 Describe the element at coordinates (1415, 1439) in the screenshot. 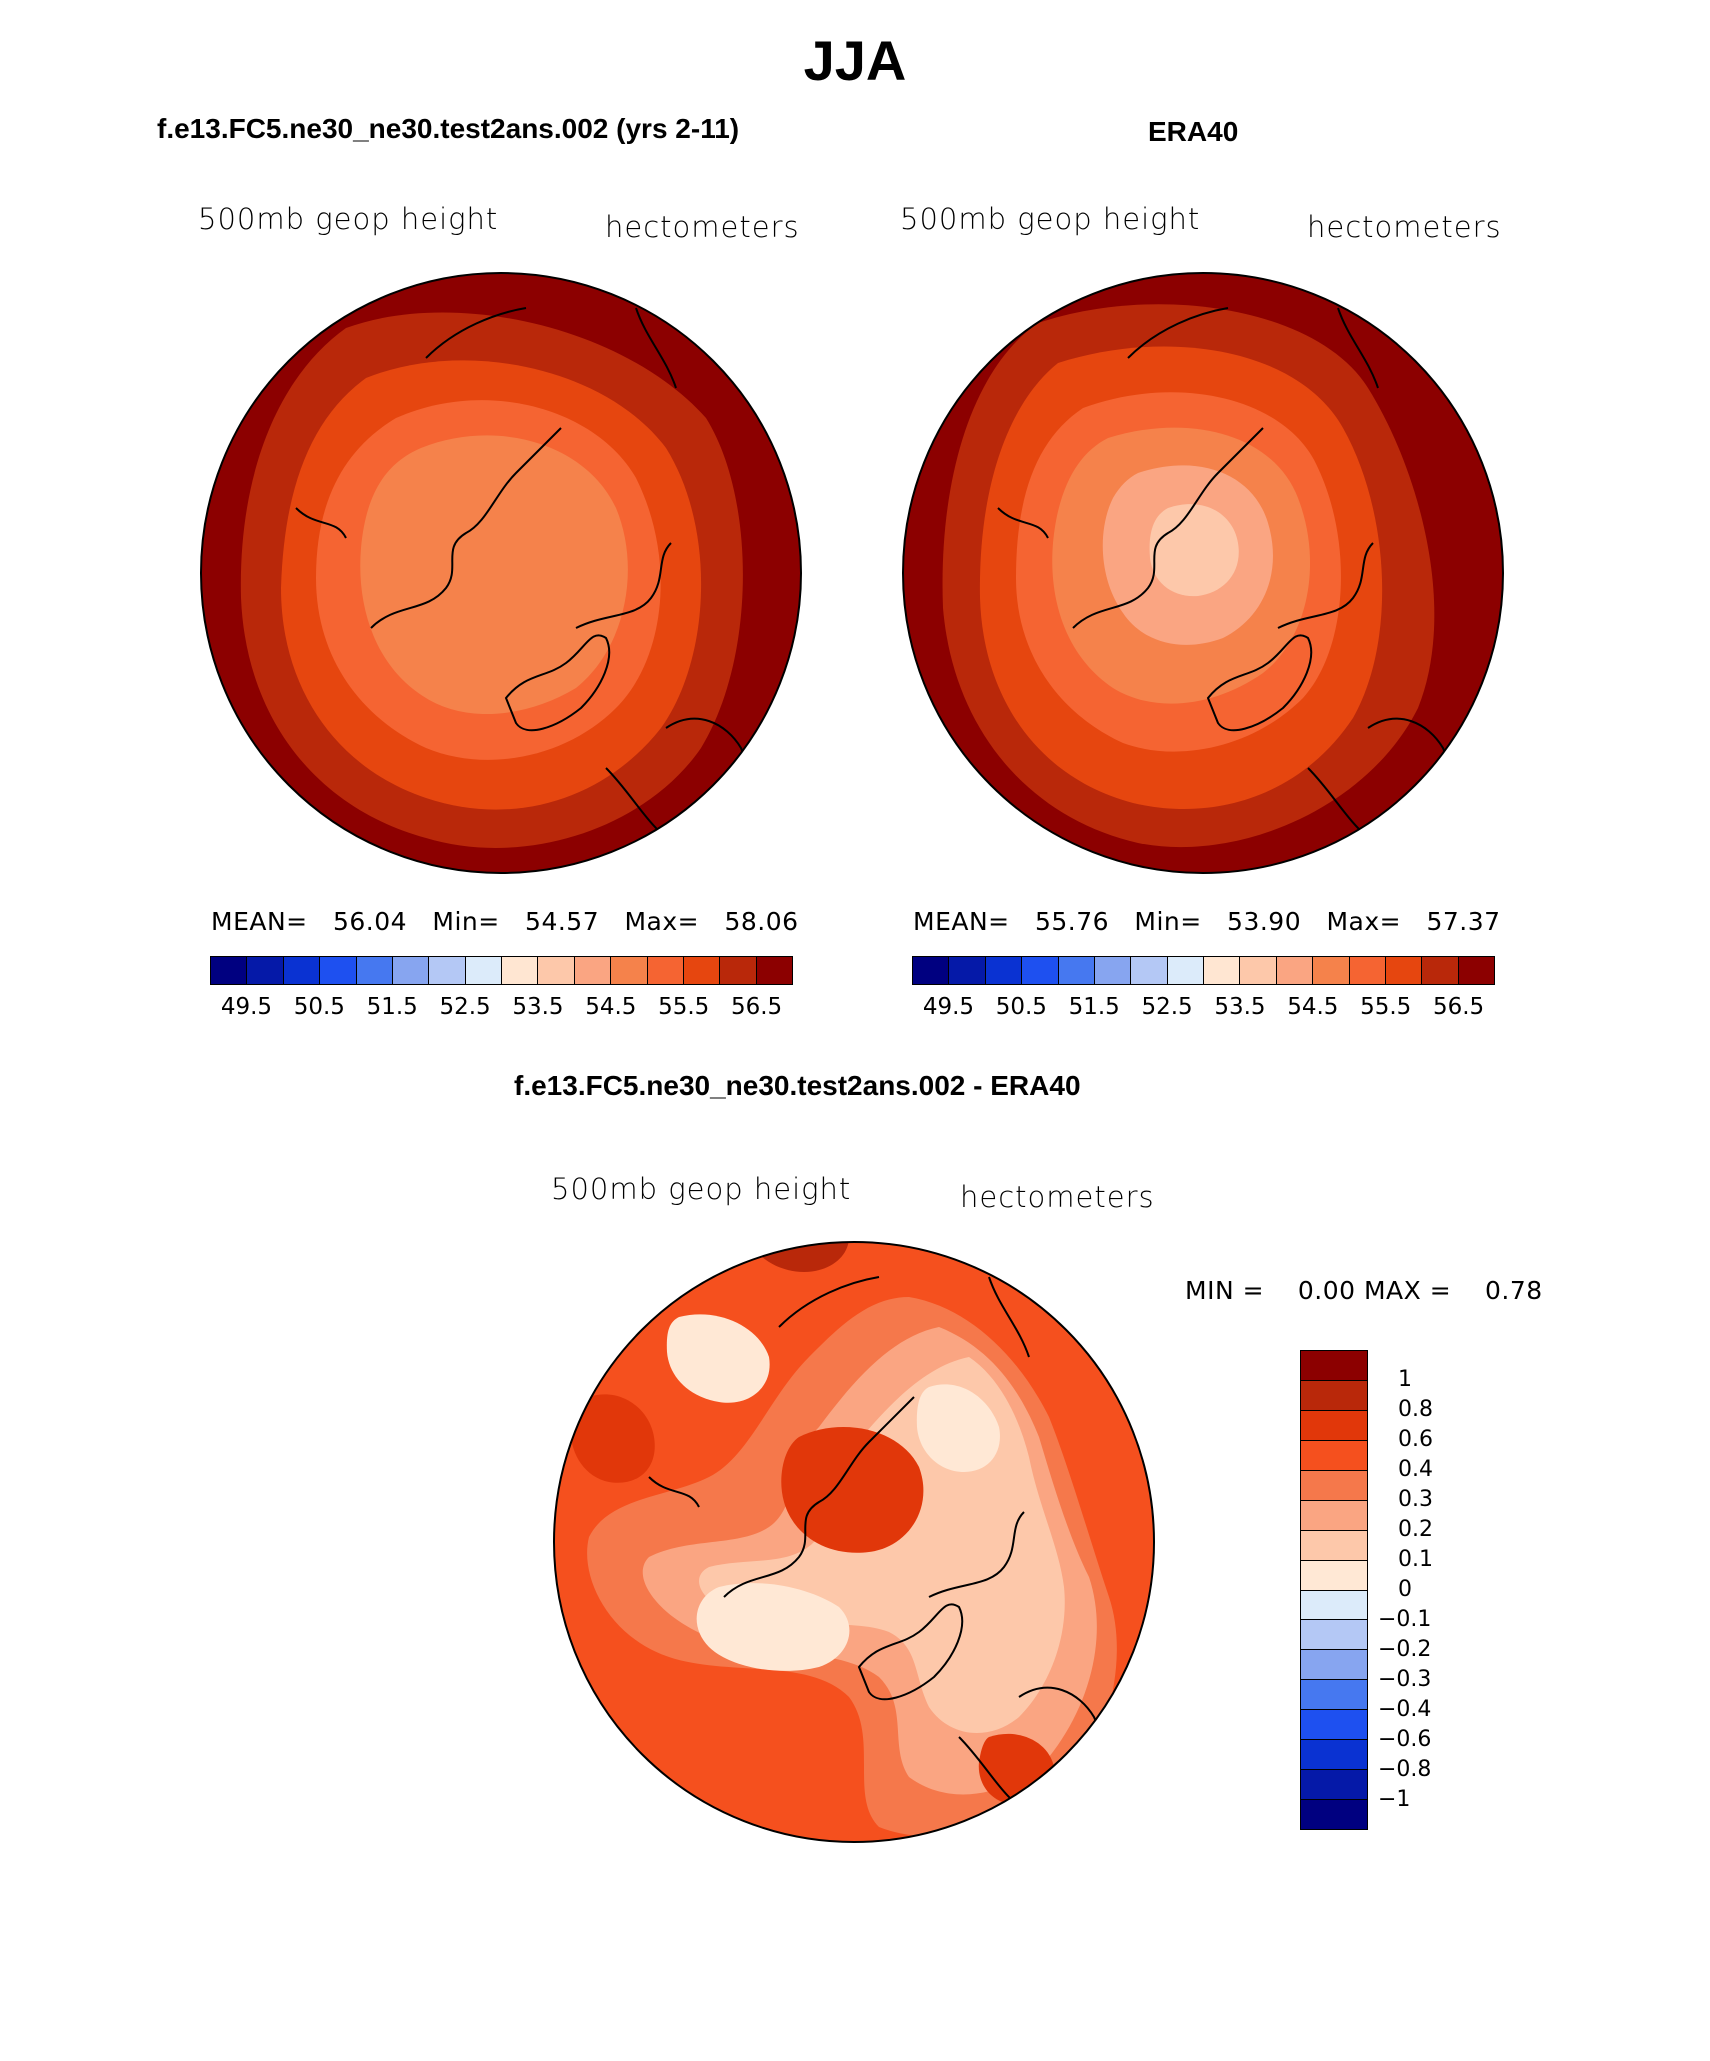

I see `colorbar-tick-label: 0.6` at that location.